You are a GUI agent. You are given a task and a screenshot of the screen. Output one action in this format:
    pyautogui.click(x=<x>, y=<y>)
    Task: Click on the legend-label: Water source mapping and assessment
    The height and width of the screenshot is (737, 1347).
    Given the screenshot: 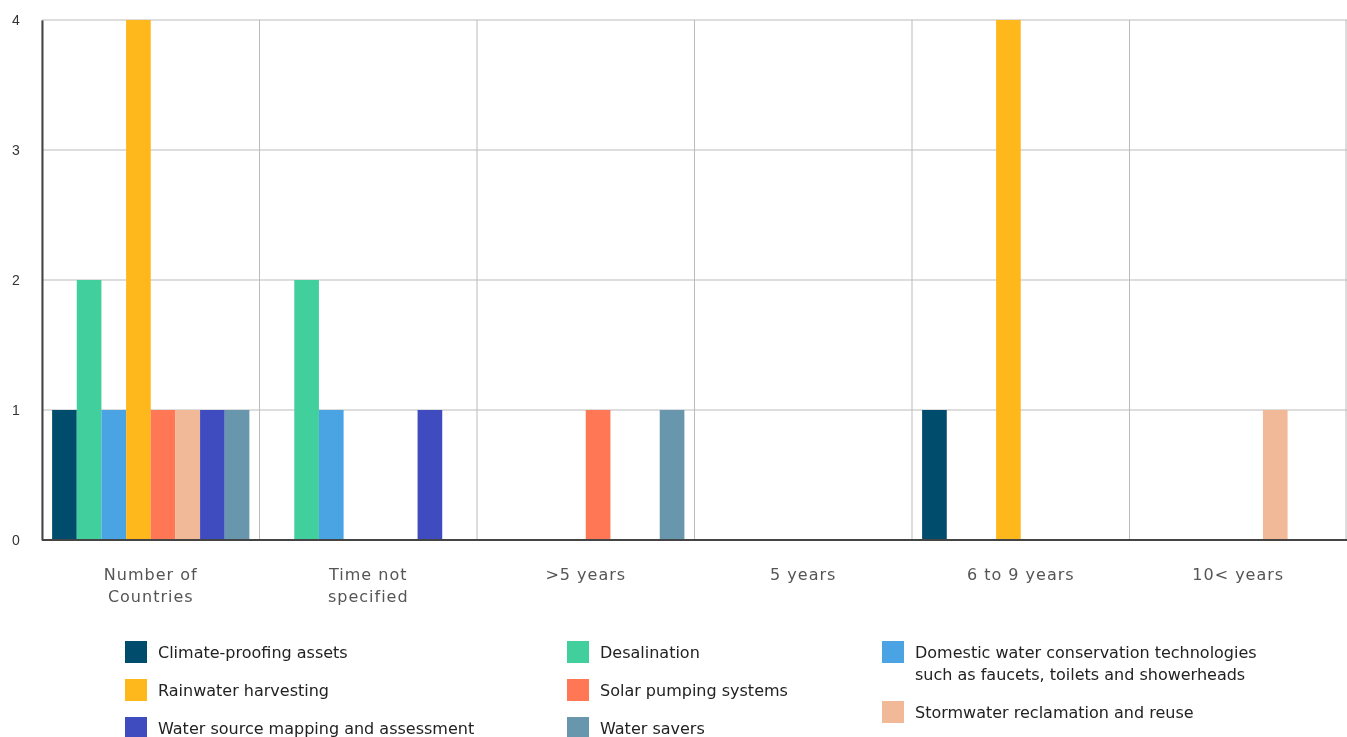 What is the action you would take?
    pyautogui.click(x=316, y=728)
    